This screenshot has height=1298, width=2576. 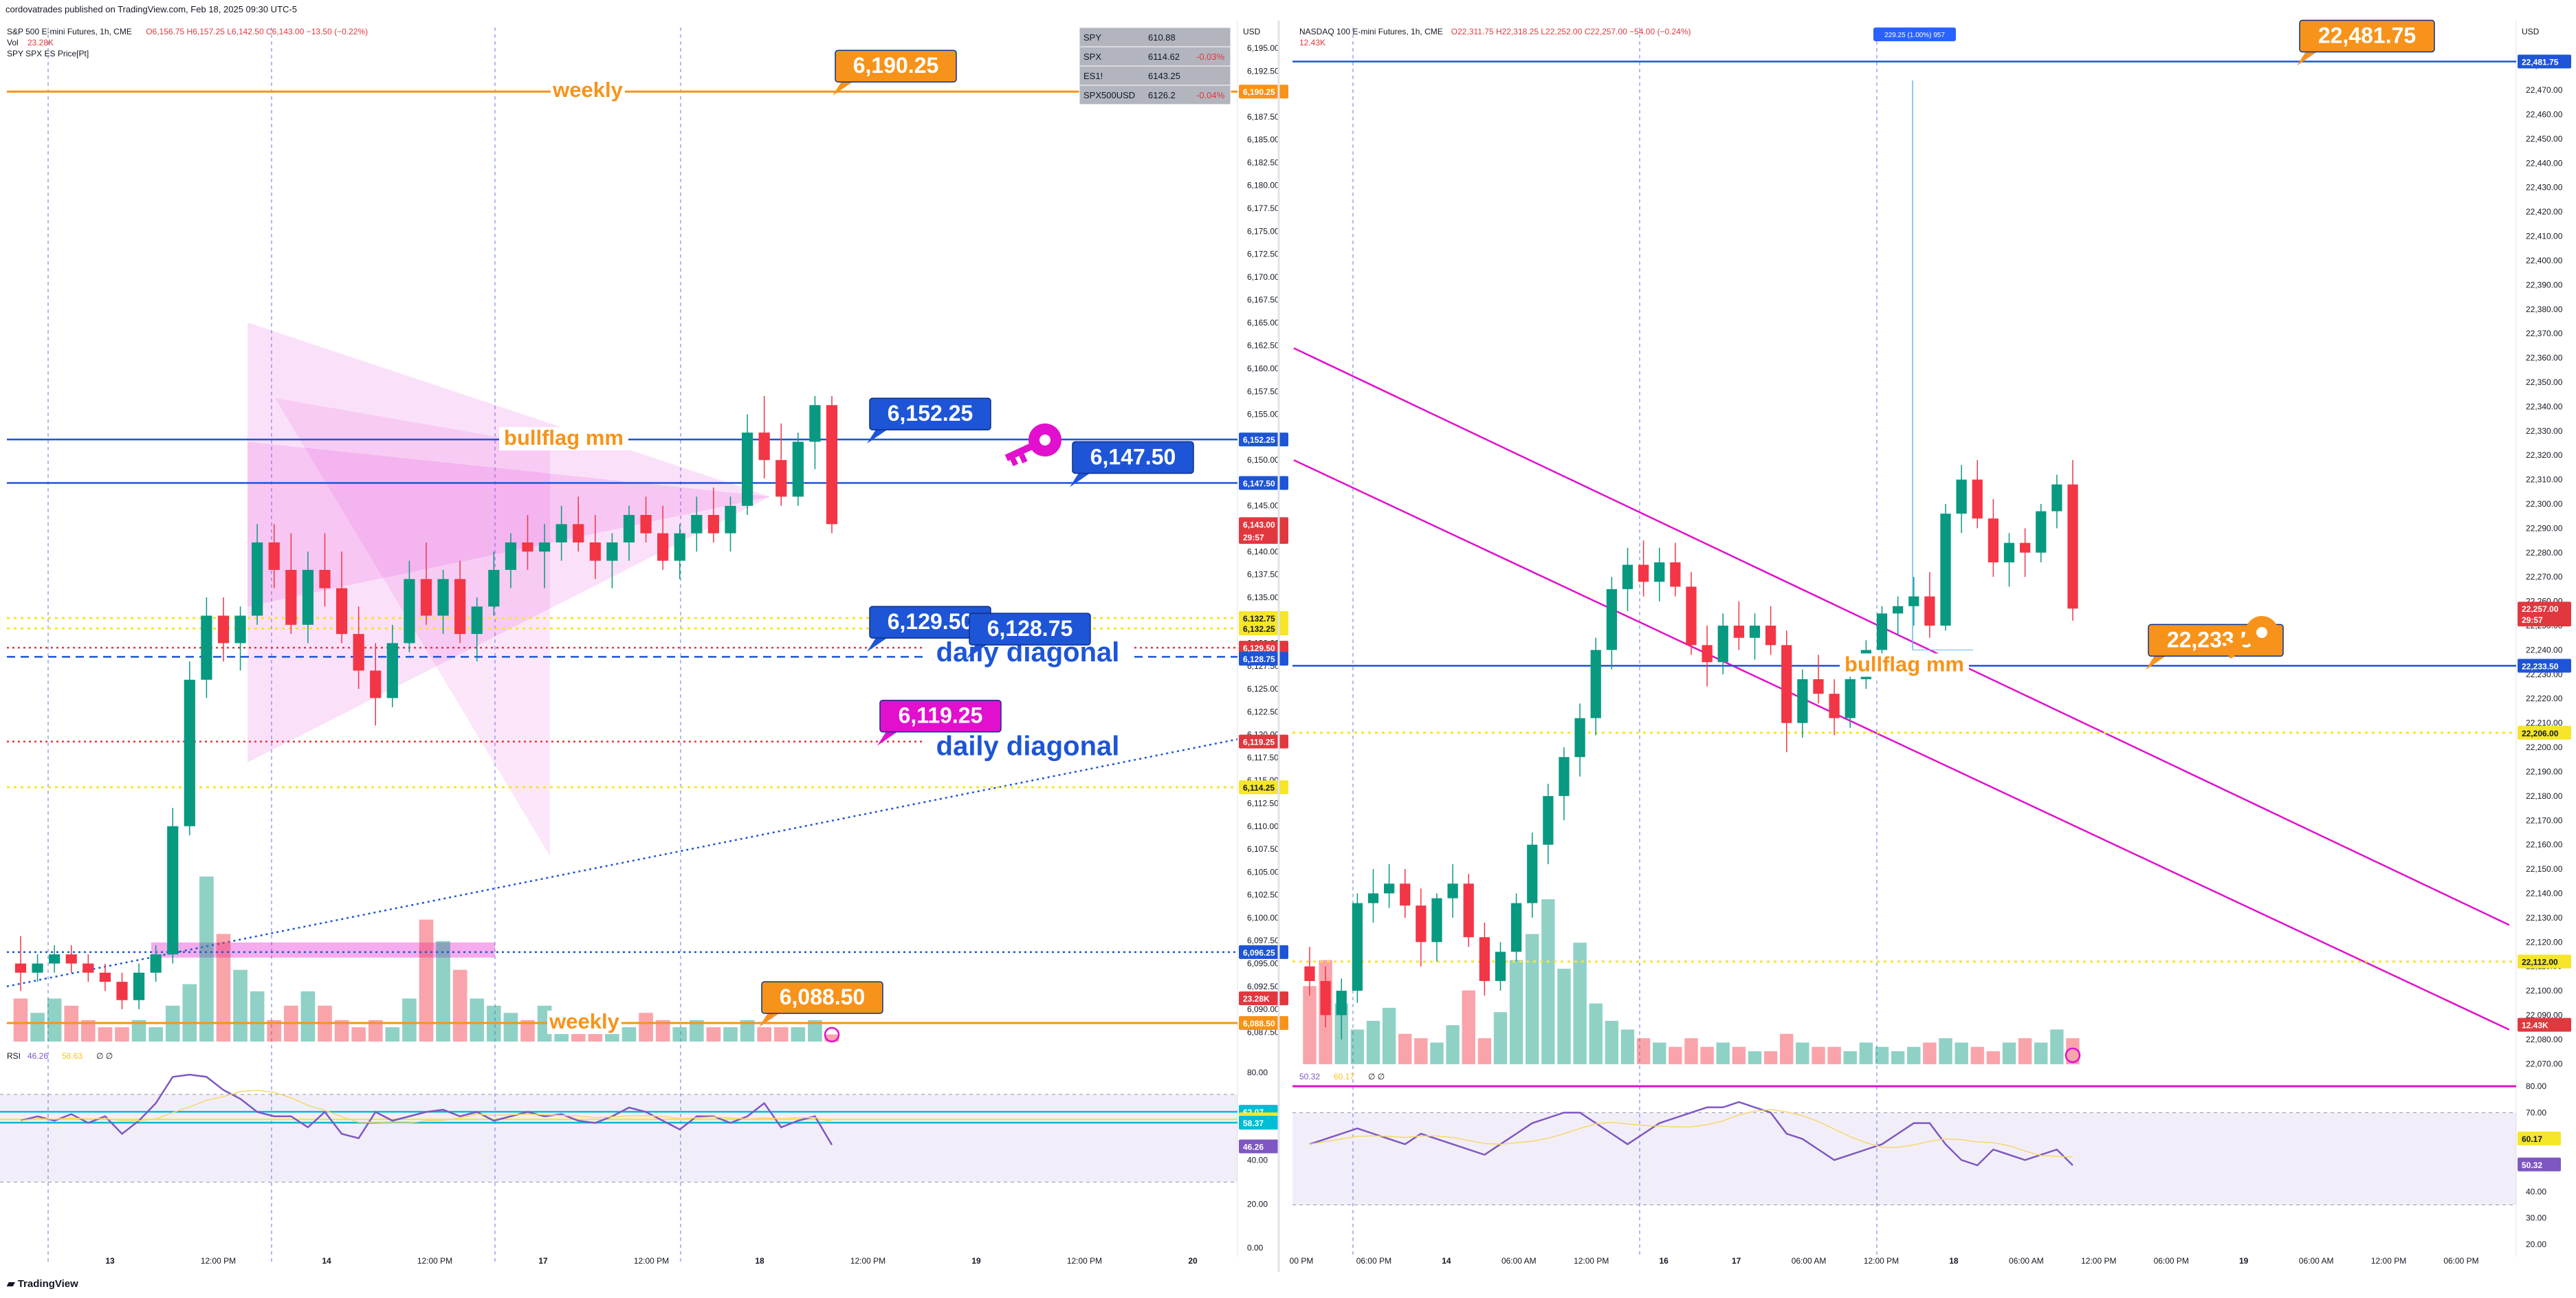 What do you see at coordinates (2544, 309) in the screenshot?
I see `price-tick-label: 22,380.00` at bounding box center [2544, 309].